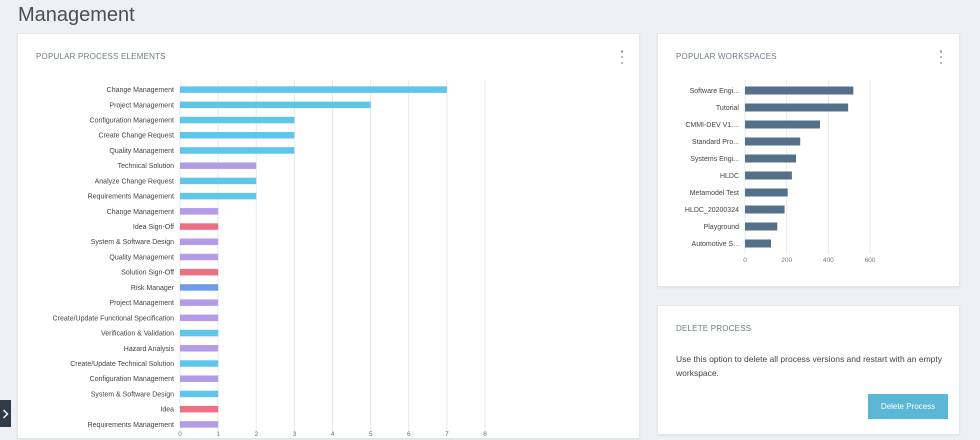  I want to click on category-label: HLDC_20200324, so click(712, 210).